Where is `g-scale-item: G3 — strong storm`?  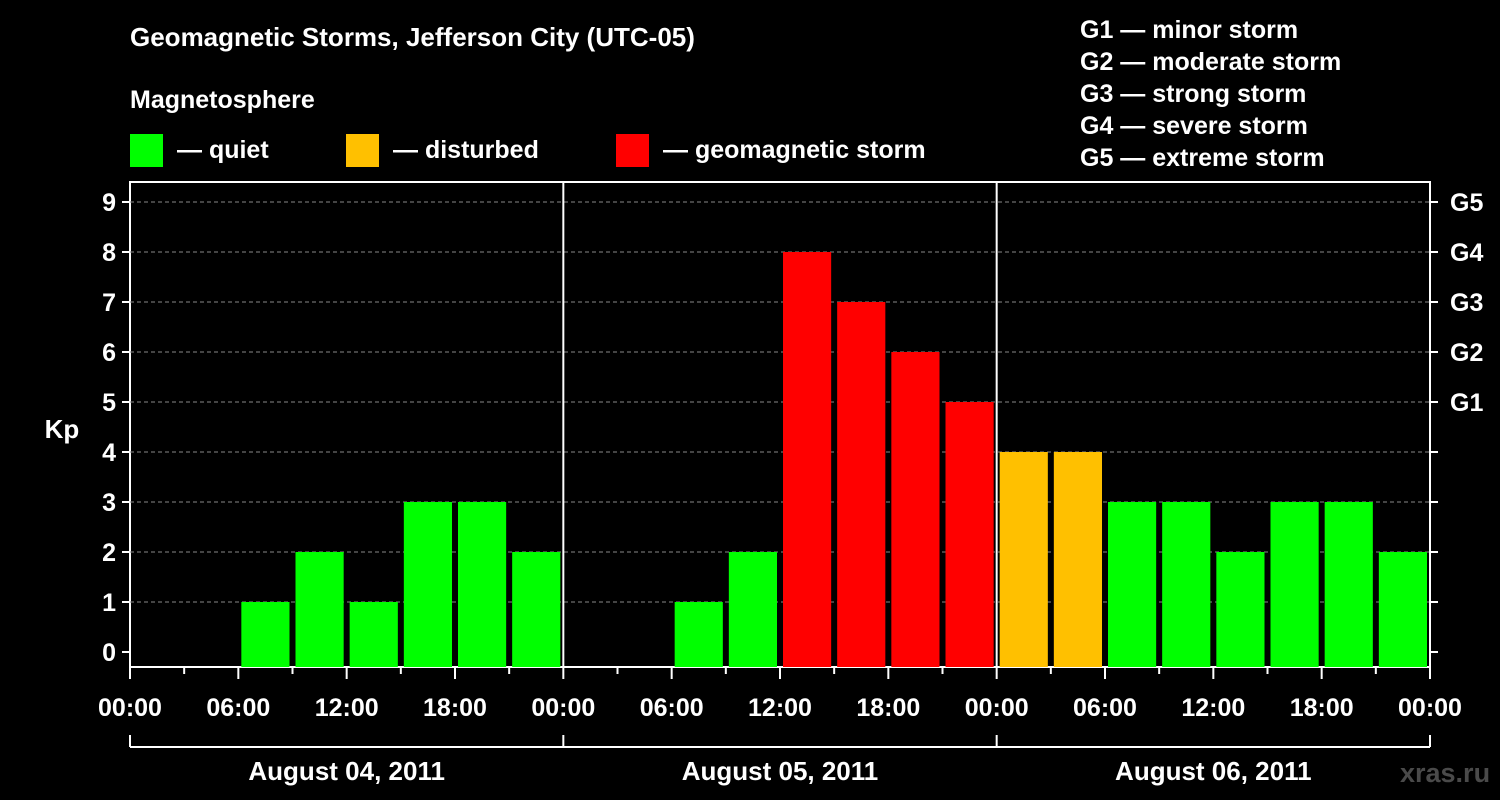
g-scale-item: G3 — strong storm is located at coordinates (1193, 94).